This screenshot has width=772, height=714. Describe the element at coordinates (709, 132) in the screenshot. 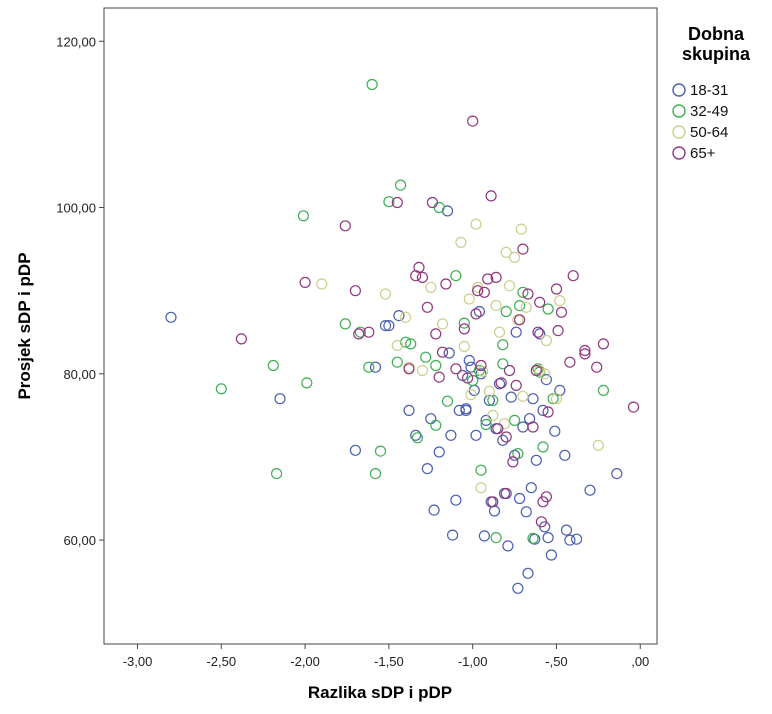

I see `legend-label: 50-64` at that location.